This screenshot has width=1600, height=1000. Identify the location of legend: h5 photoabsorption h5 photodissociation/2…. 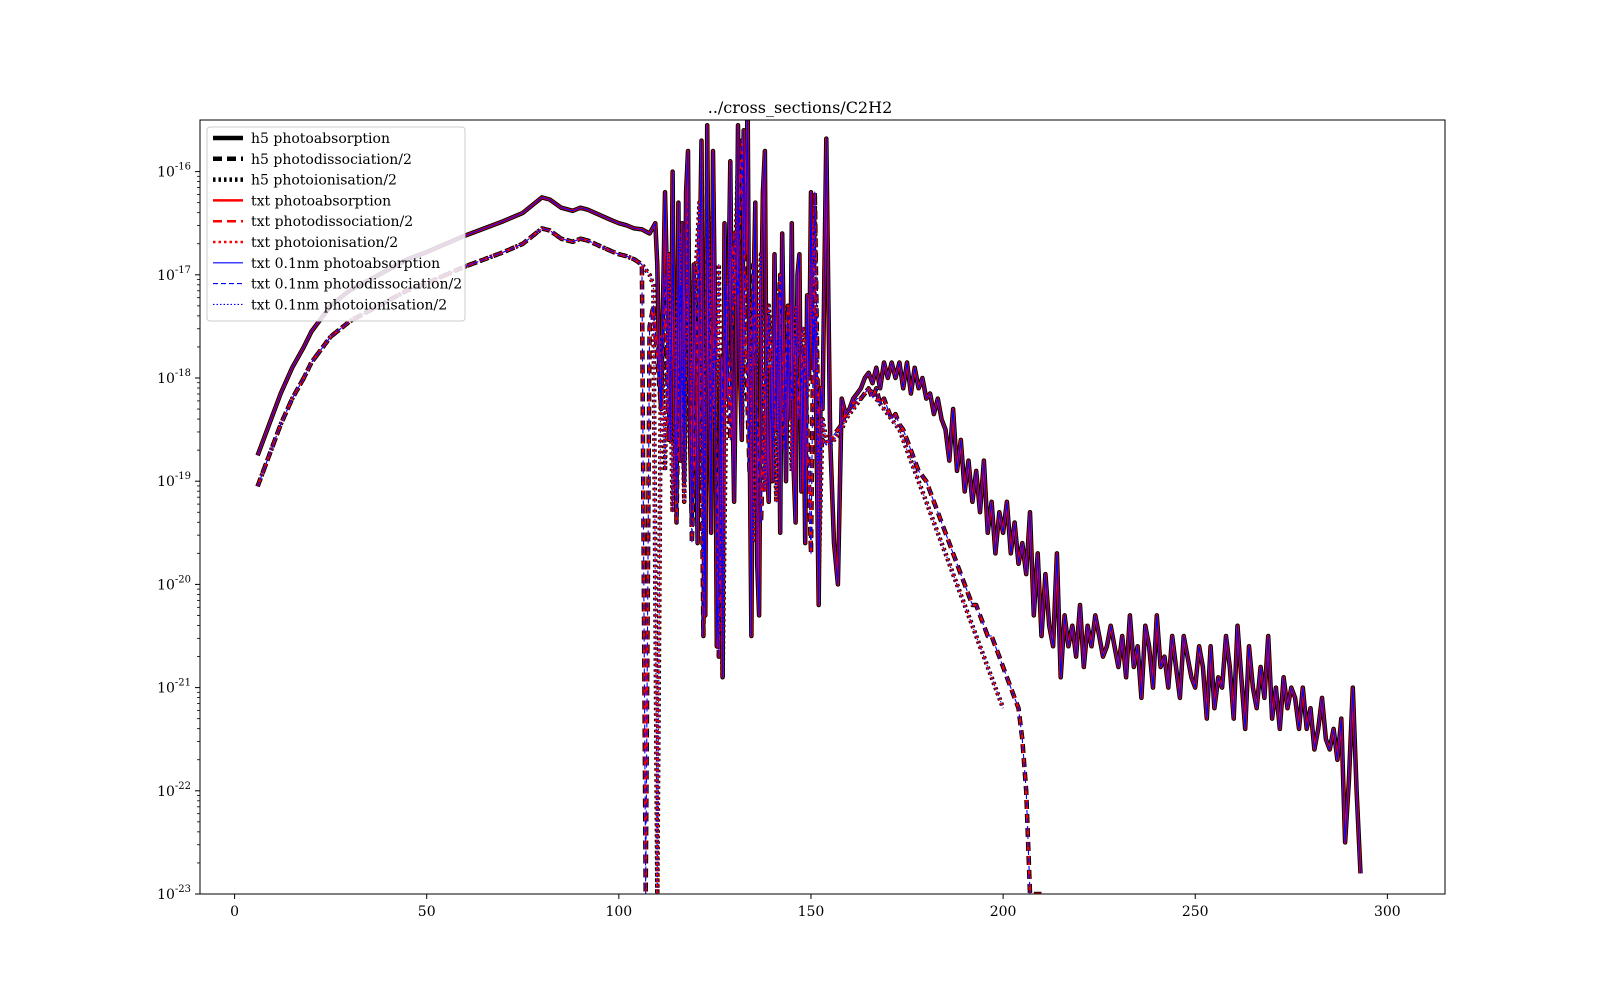
(336, 224).